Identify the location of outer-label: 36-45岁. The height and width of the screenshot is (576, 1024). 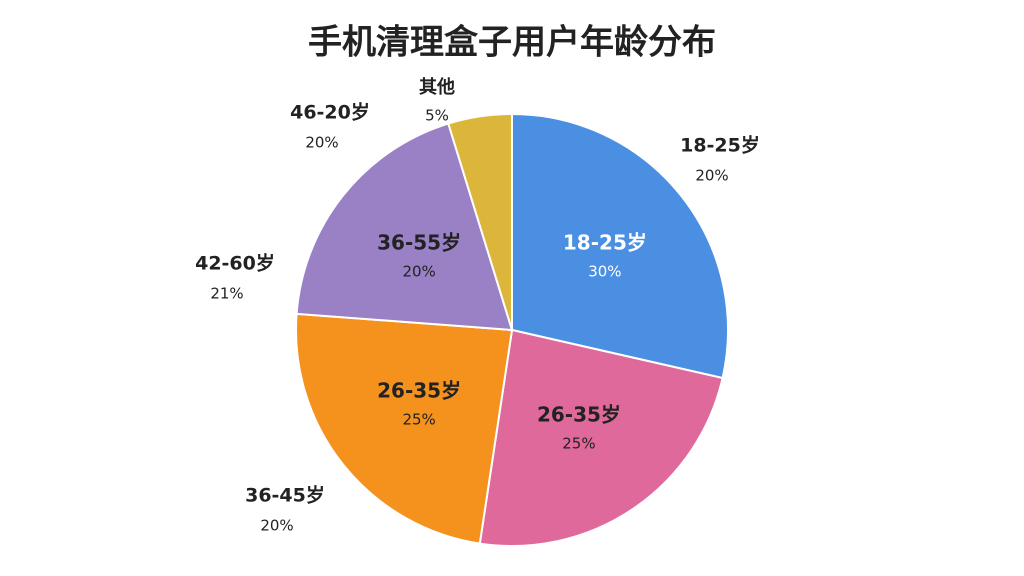
(285, 495).